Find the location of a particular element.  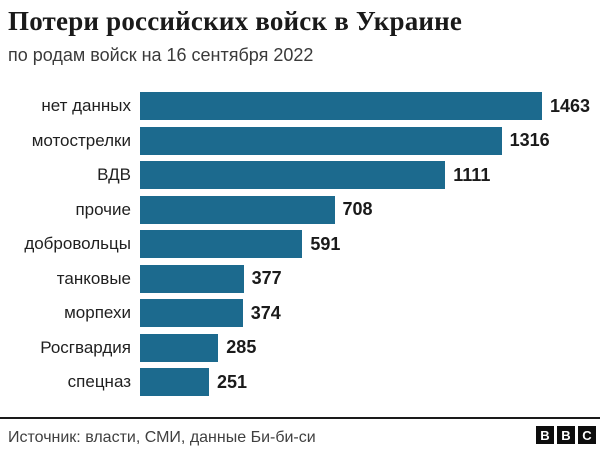

chart-row: добровольцы 591 is located at coordinates (300, 244).